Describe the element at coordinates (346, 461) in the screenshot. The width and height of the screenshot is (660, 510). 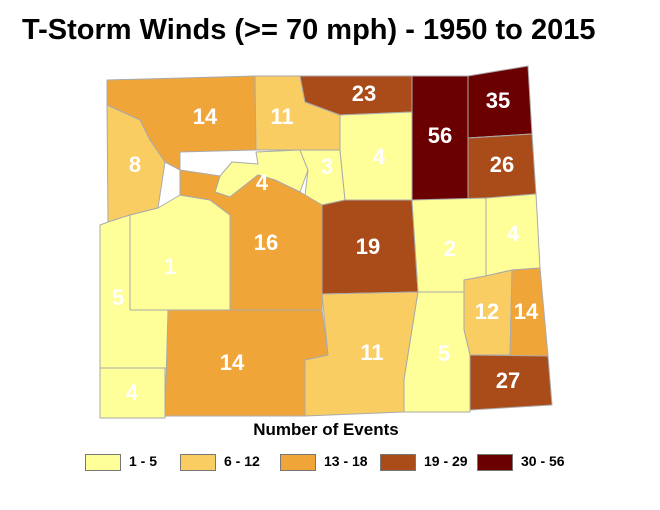
I see `legend-label: 13 - 18` at that location.